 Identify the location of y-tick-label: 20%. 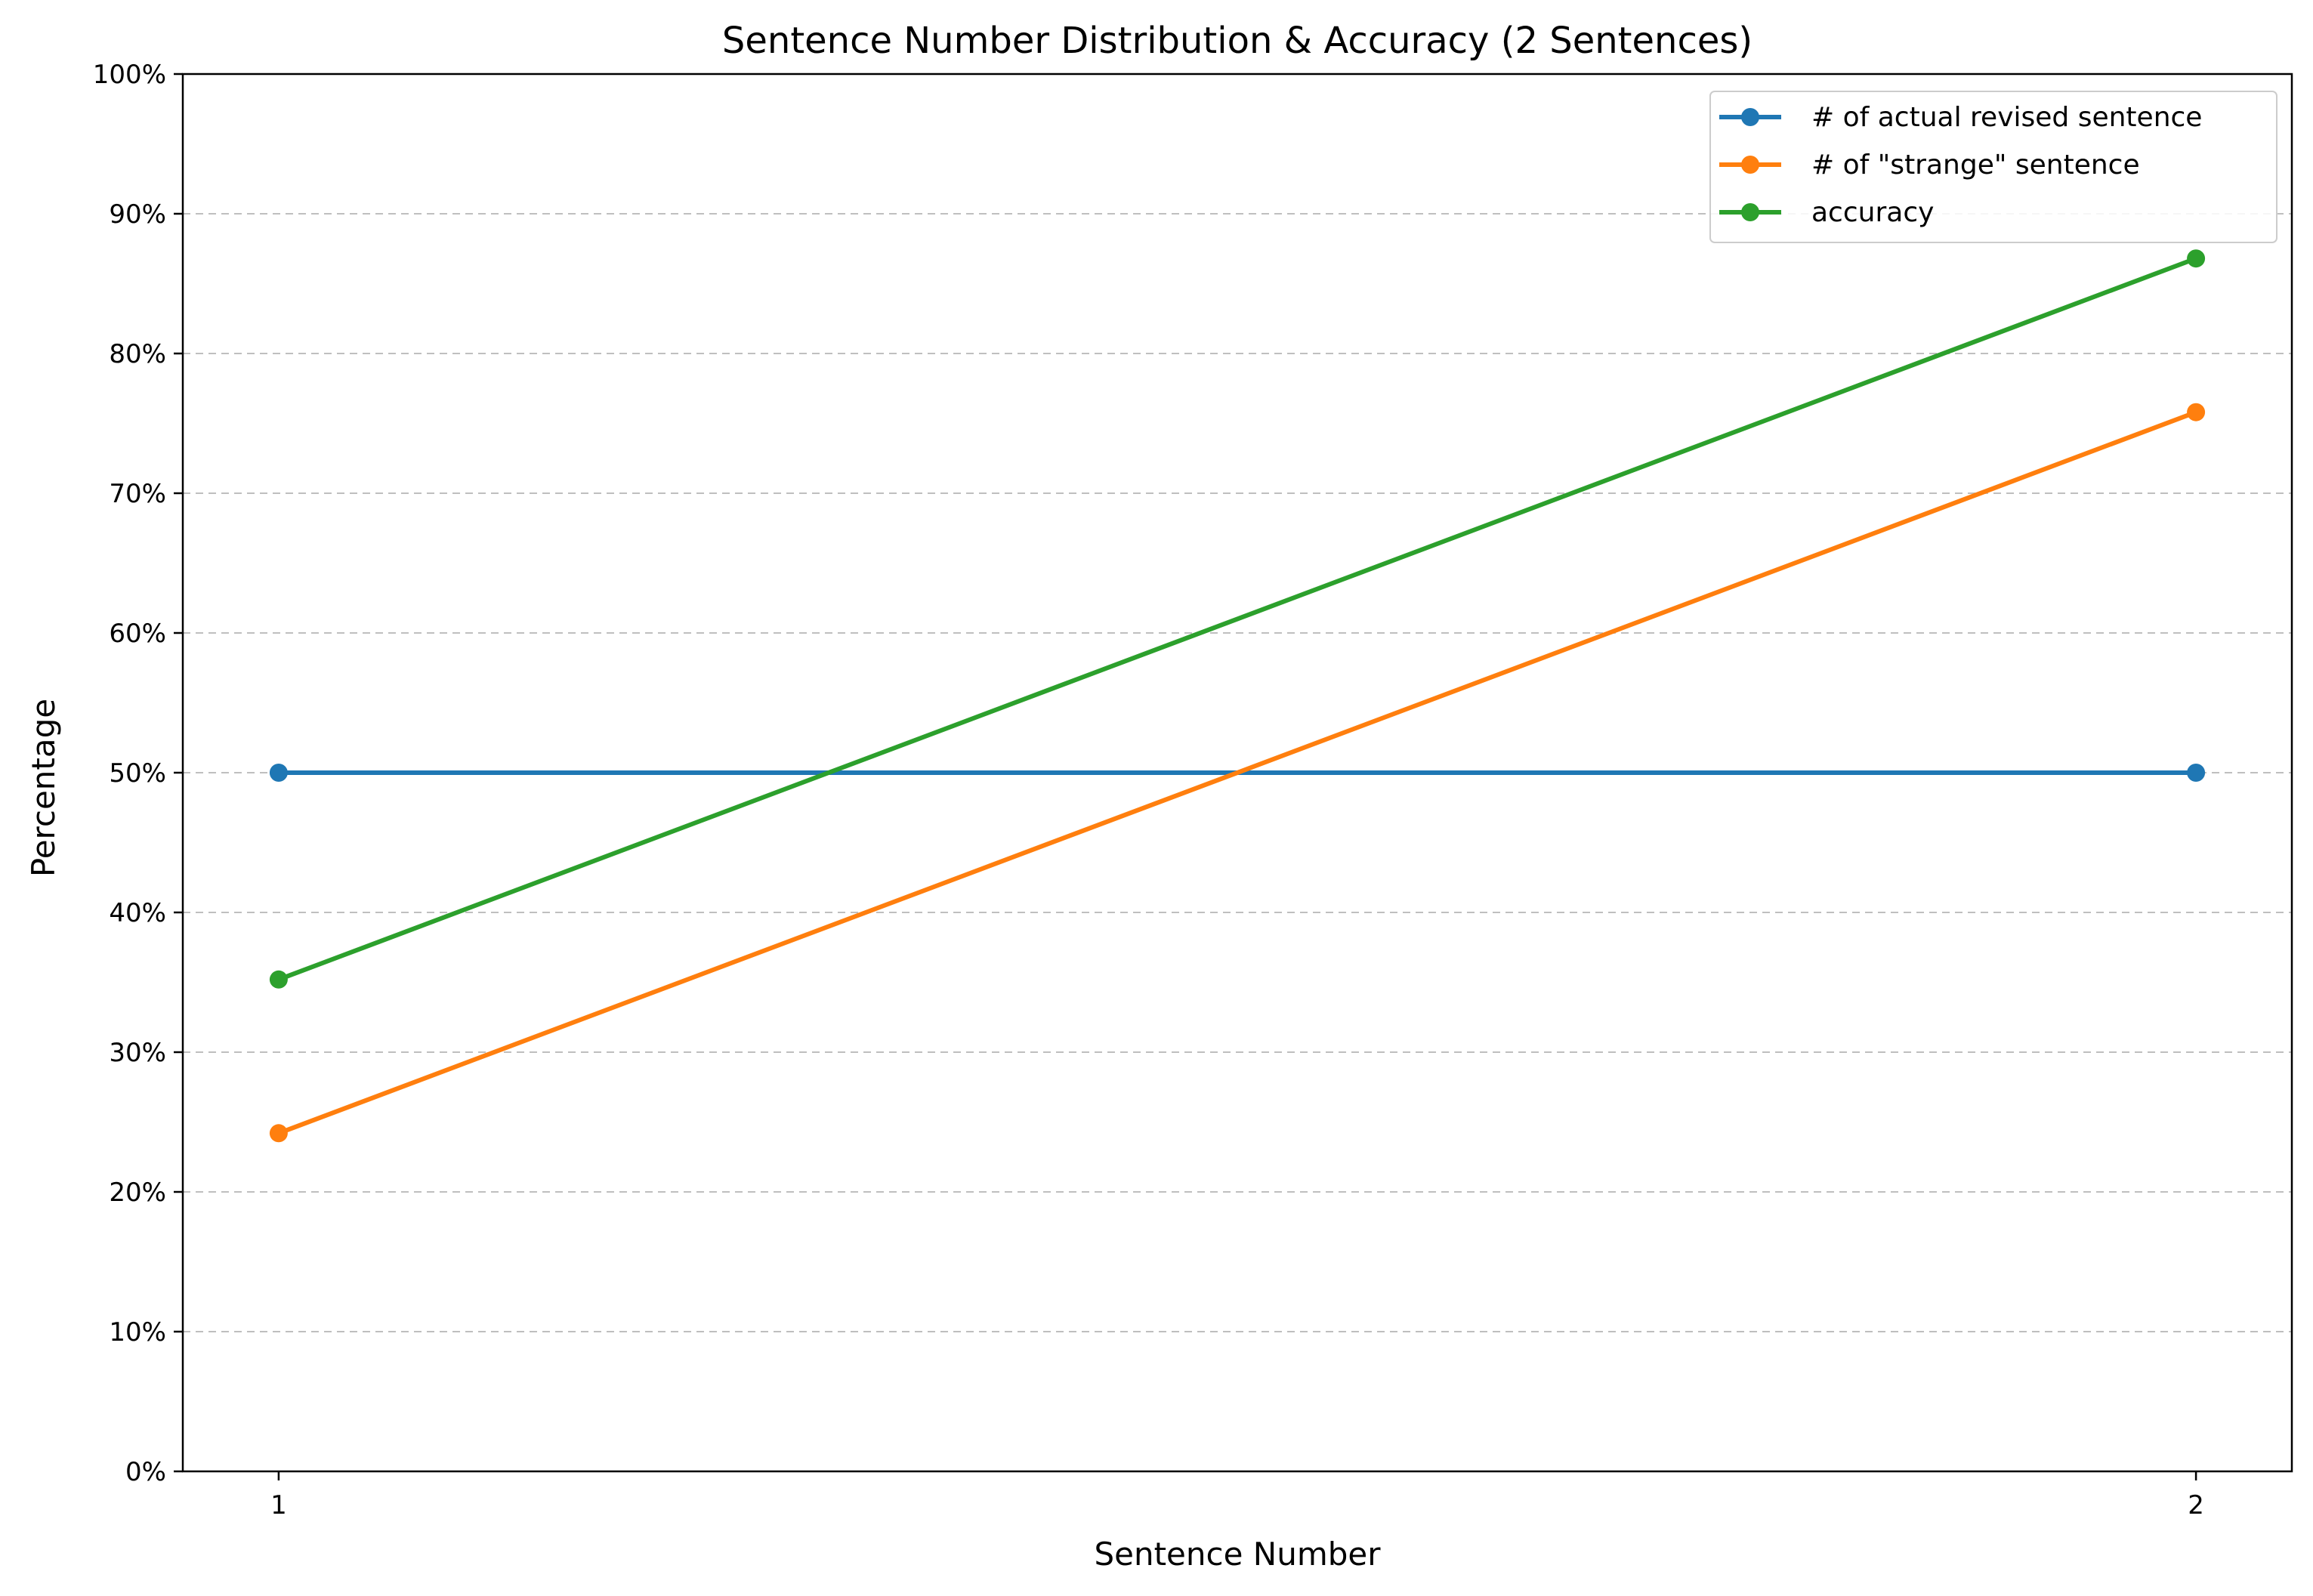
(137, 1193).